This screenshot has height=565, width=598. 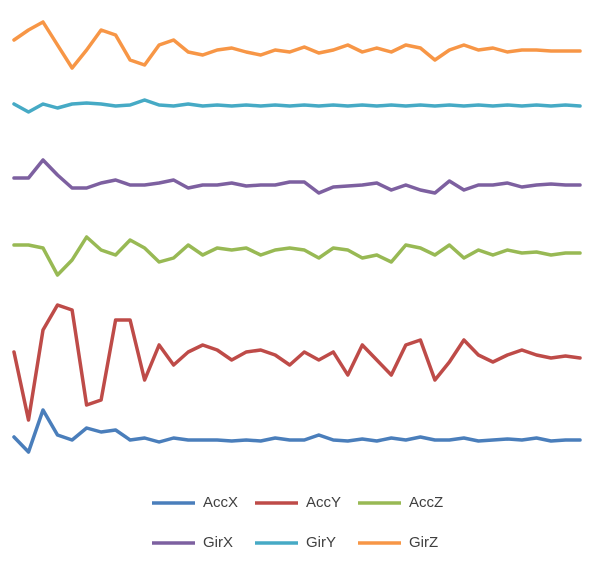 I want to click on legend-label: GirZ, so click(x=423, y=542).